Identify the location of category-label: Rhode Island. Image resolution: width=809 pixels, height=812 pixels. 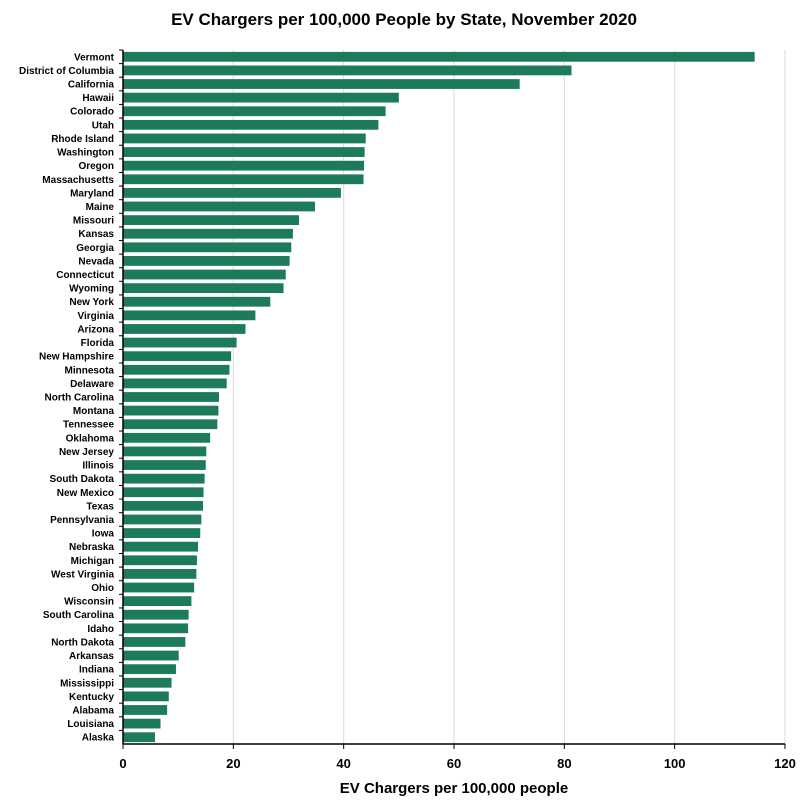
(82, 139).